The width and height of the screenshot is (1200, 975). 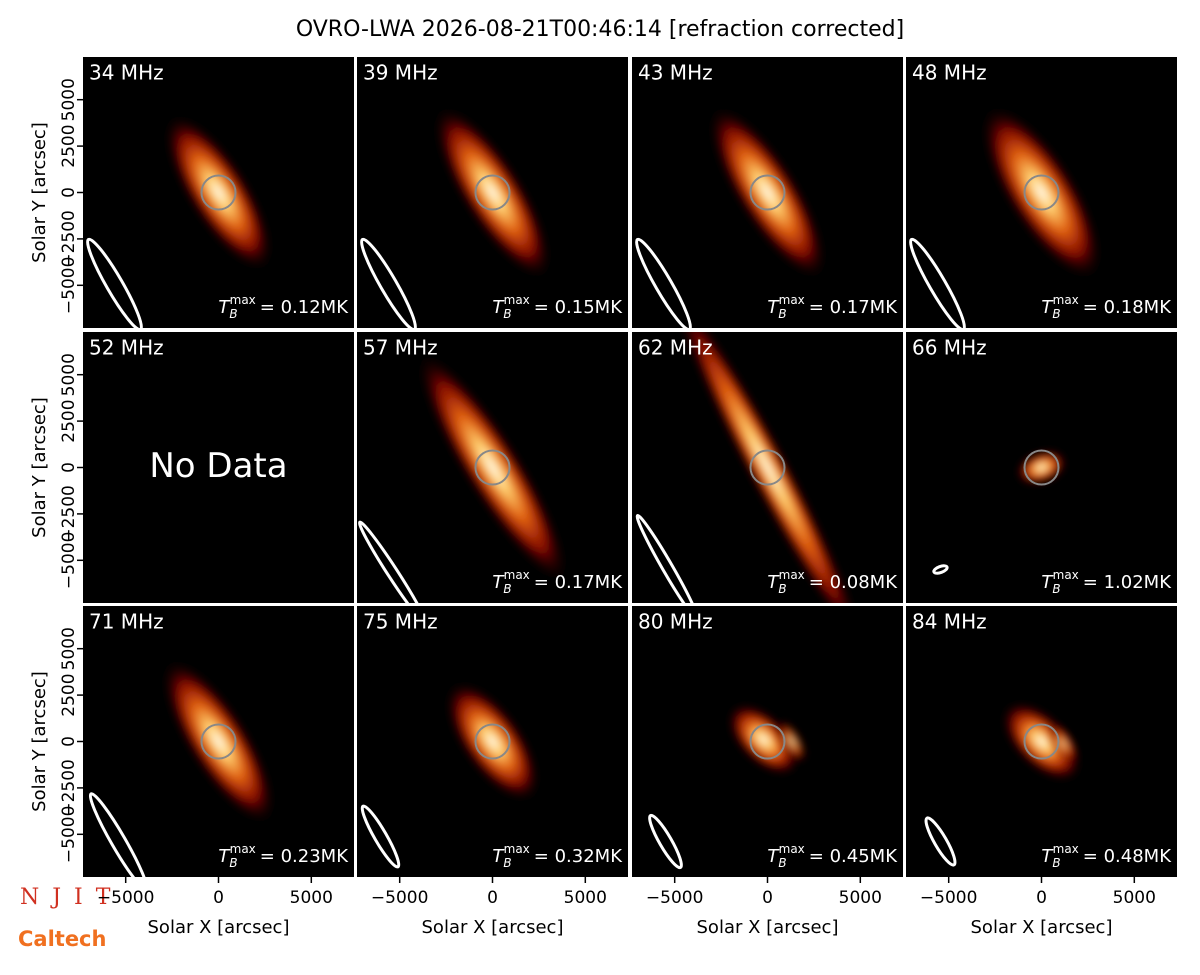 I want to click on tmax-text: = 0.45MK, so click(x=853, y=856).